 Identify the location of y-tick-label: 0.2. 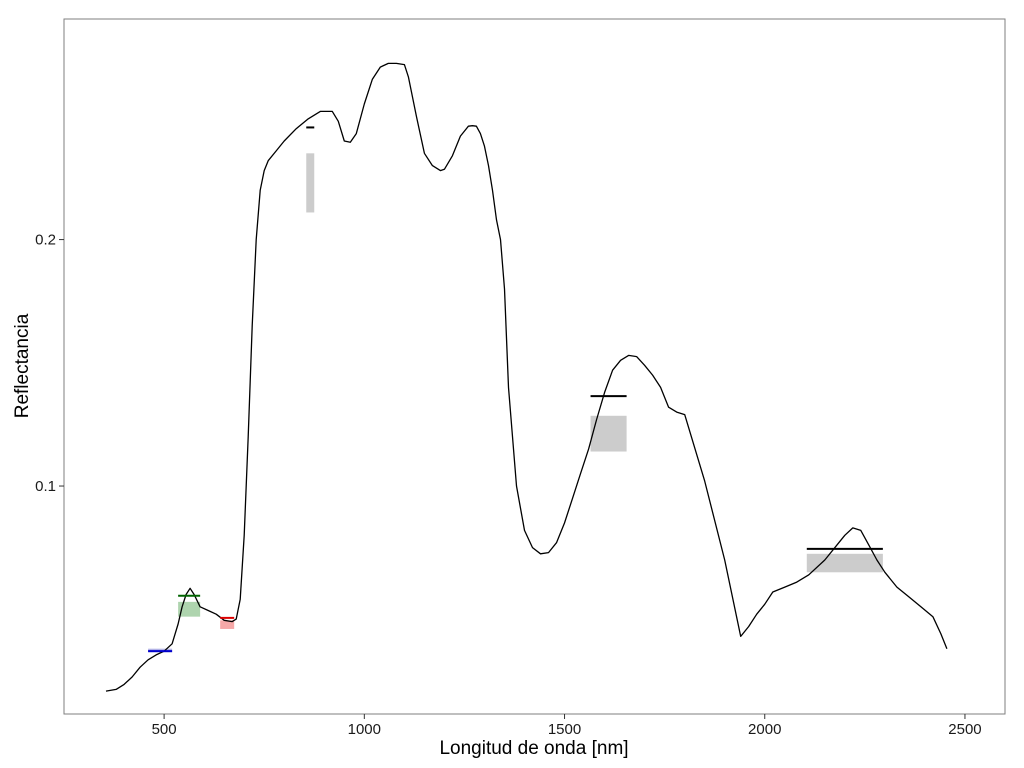
(45, 240).